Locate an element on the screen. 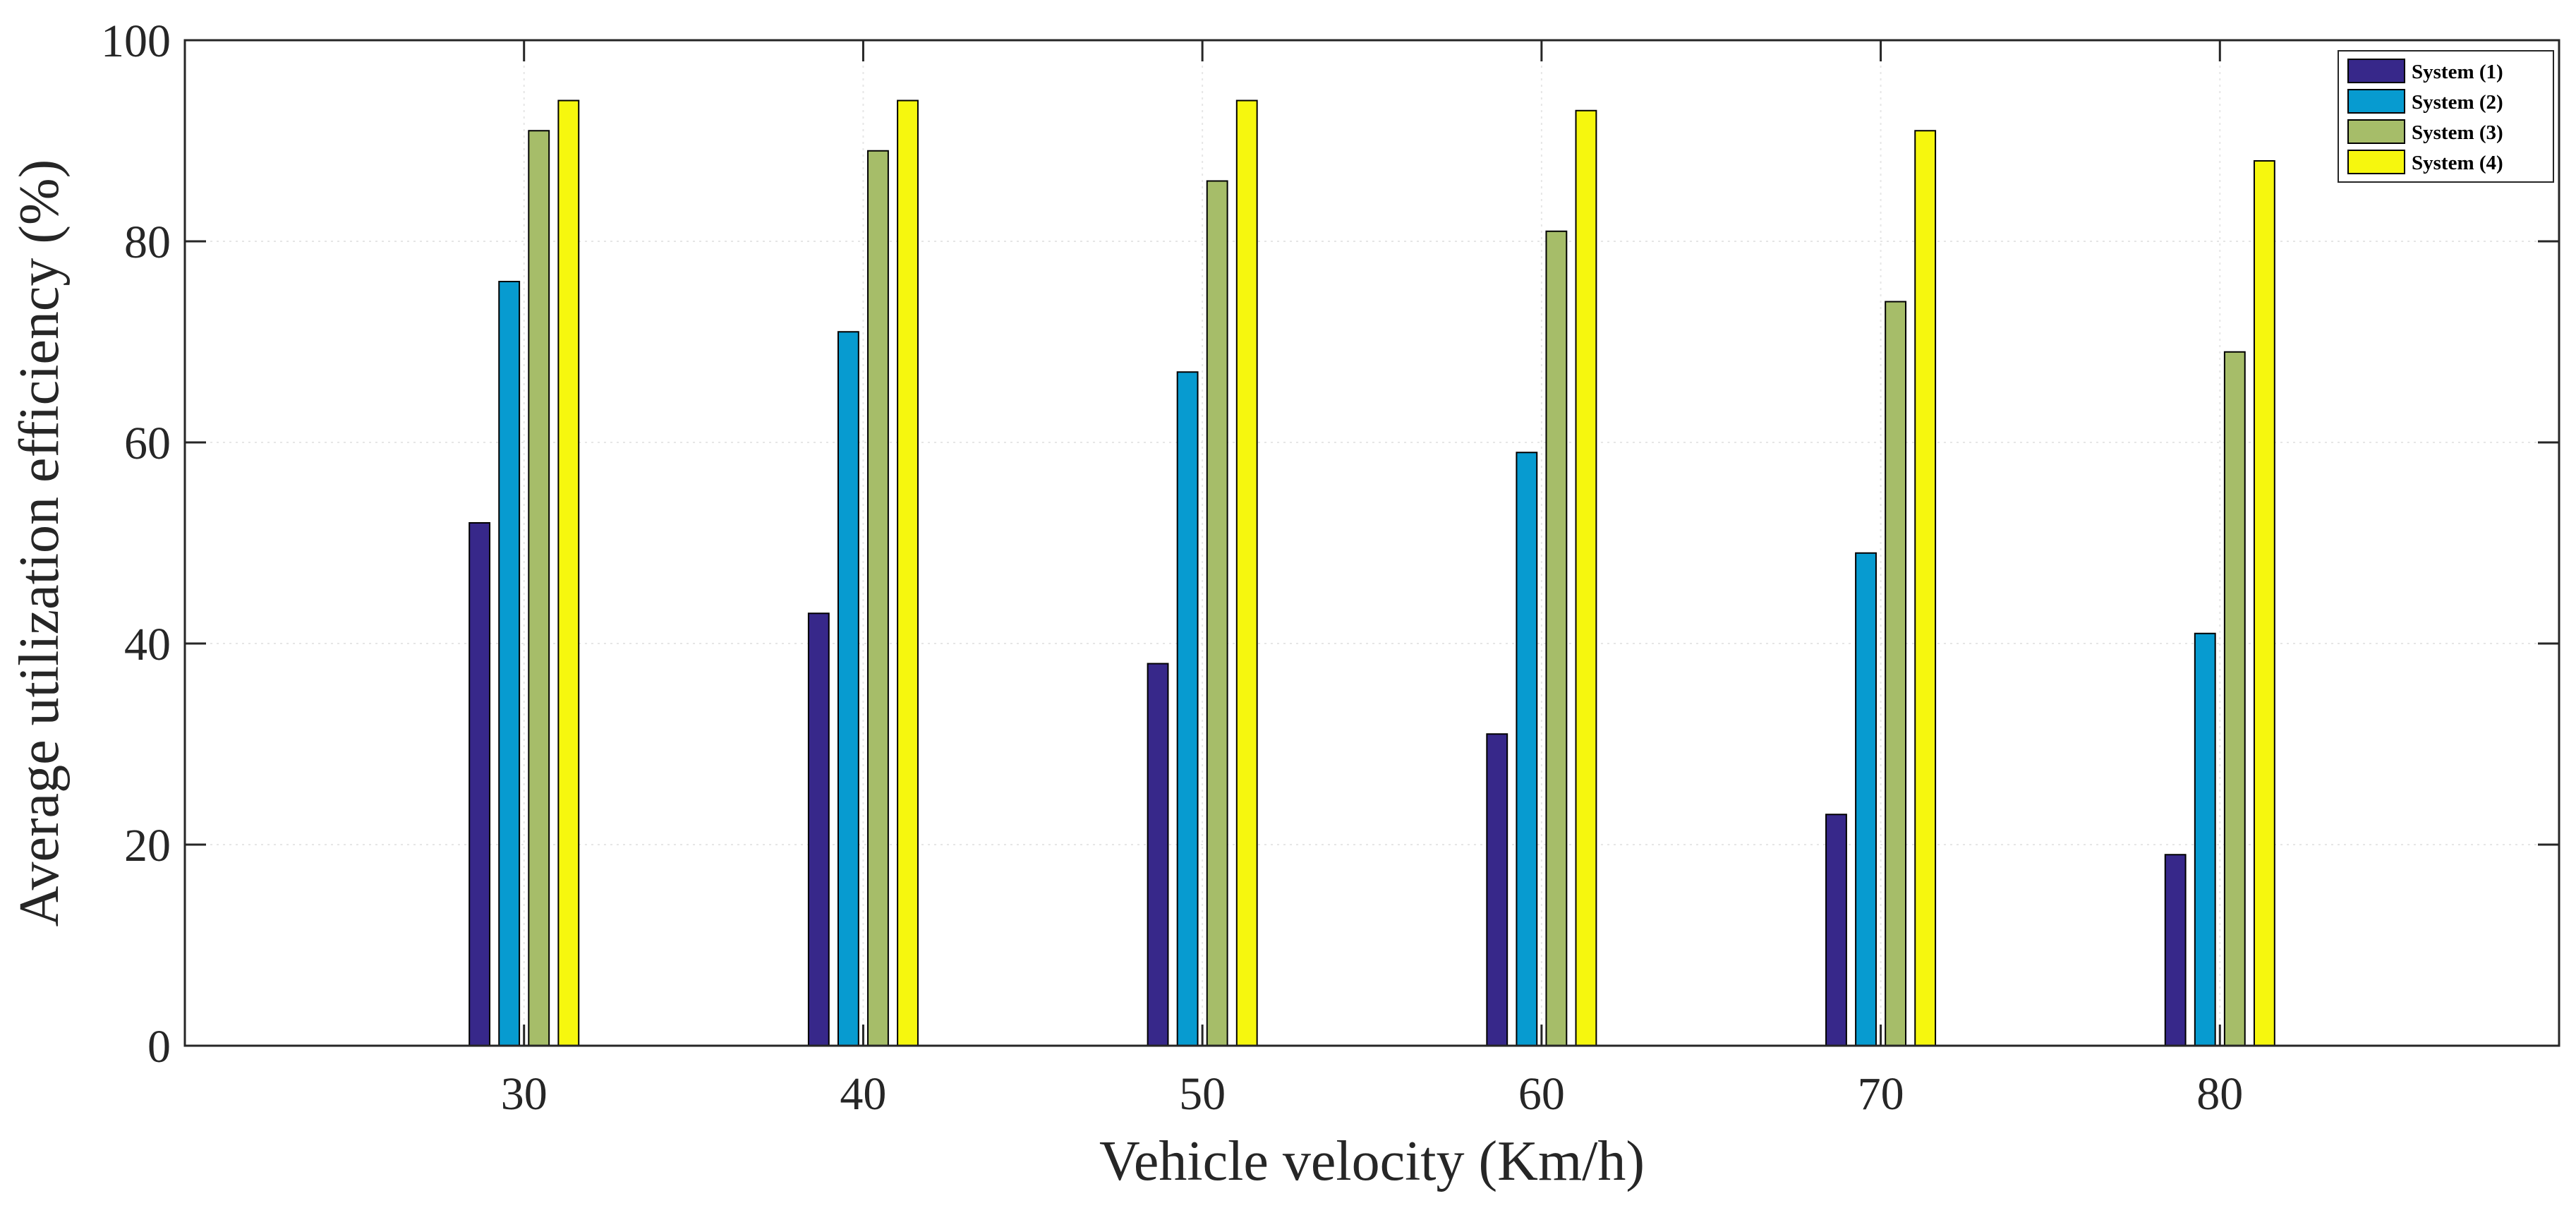 The height and width of the screenshot is (1208, 2576). y-tick-label: 40 is located at coordinates (148, 644).